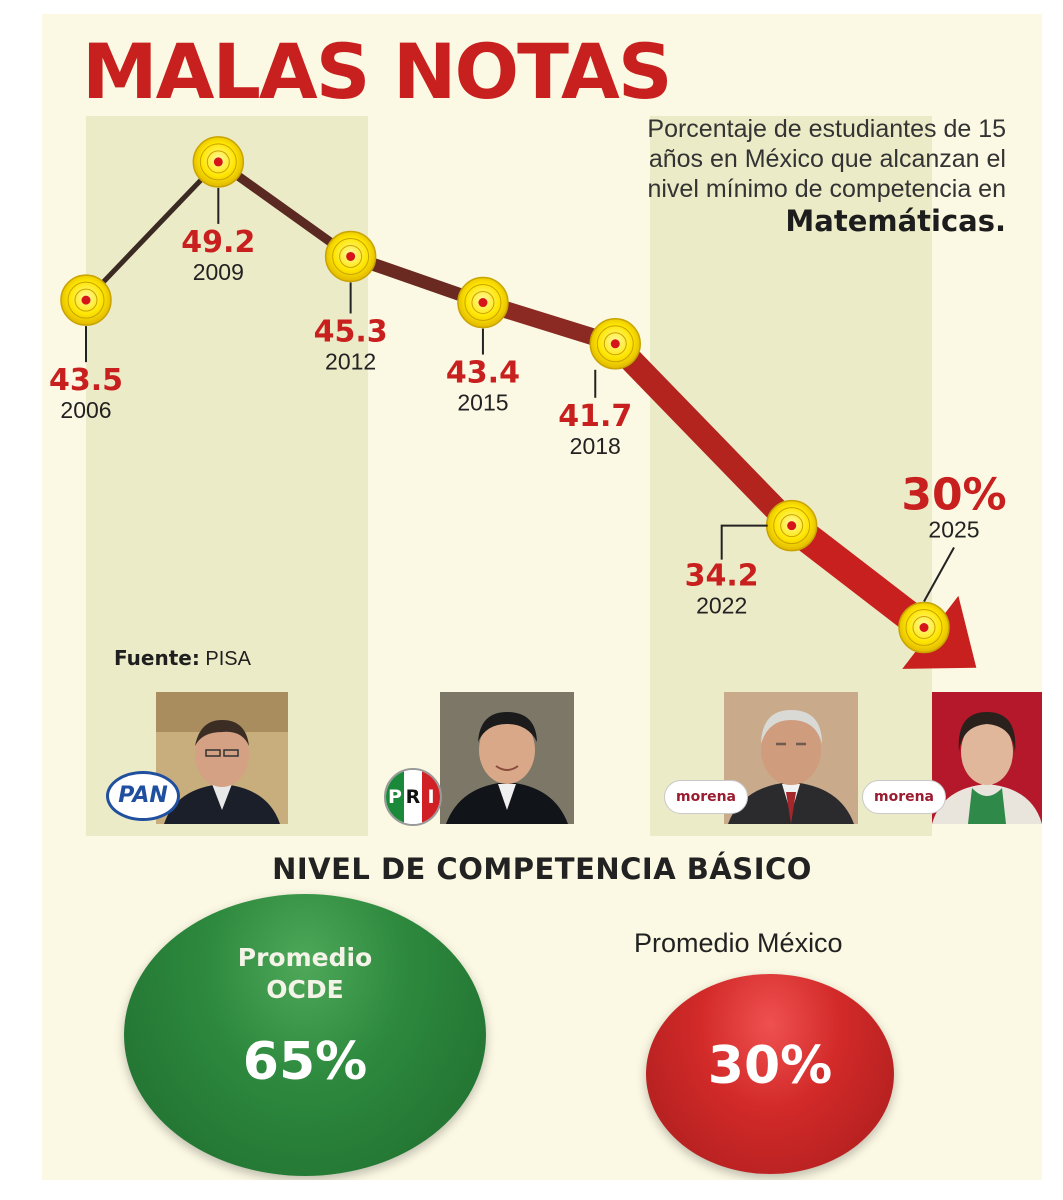 This screenshot has width=1063, height=1200. What do you see at coordinates (218, 272) in the screenshot?
I see `year-label: 2009` at bounding box center [218, 272].